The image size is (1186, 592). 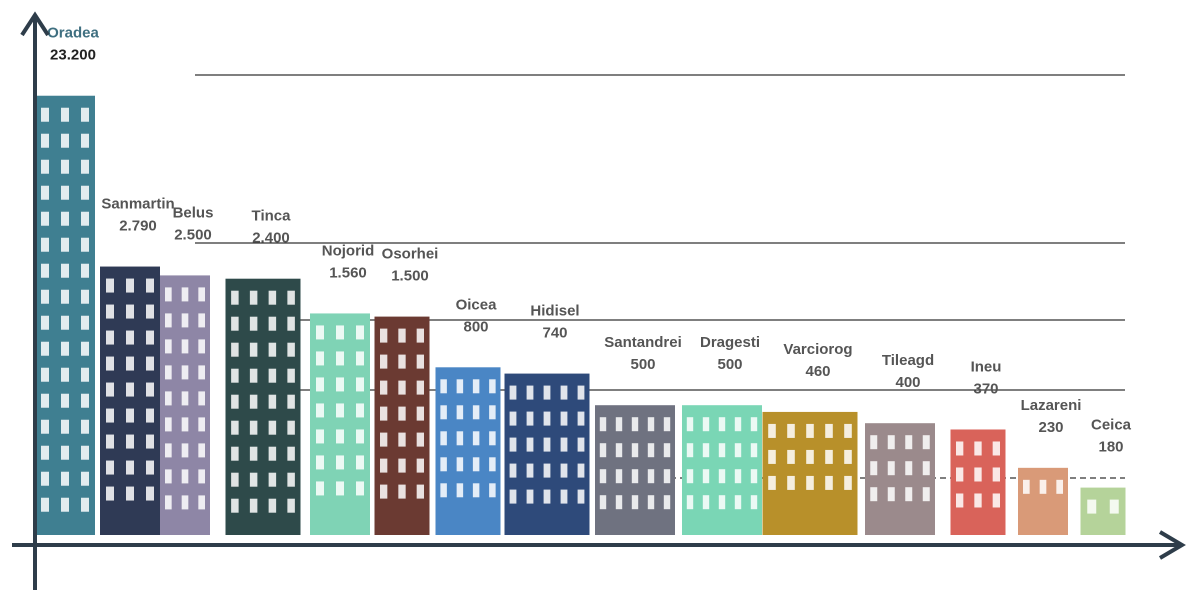 I want to click on population-label: 500, so click(x=729, y=364).